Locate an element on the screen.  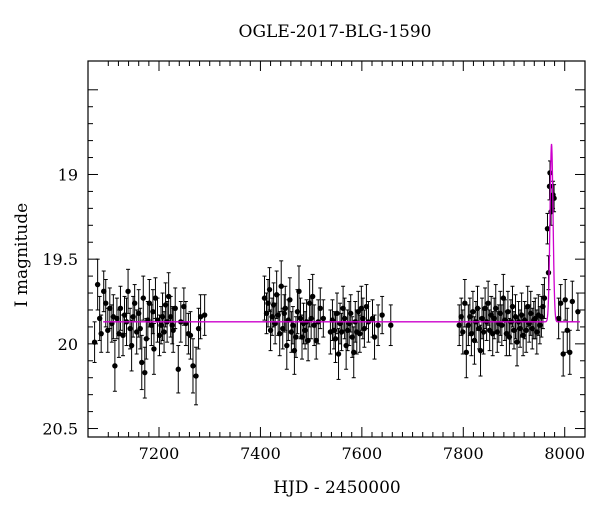
y-tick-label: 20 is located at coordinates (68, 344).